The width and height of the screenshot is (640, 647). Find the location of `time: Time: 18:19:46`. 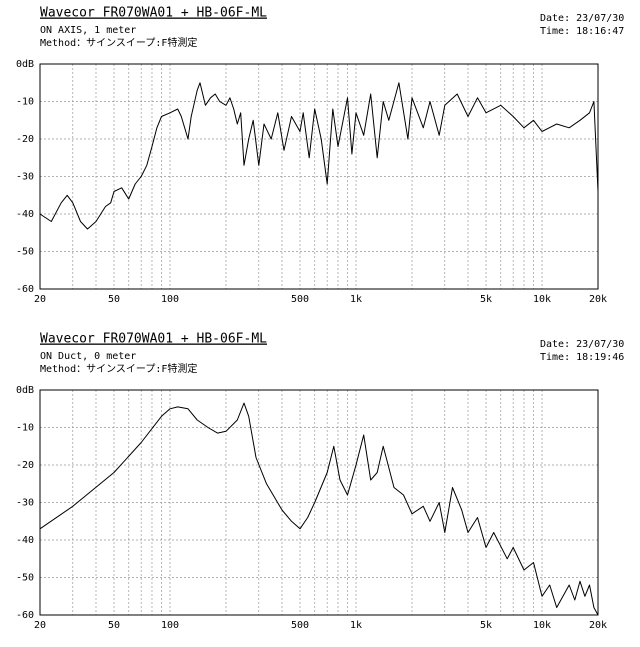

time: Time: 18:19:46 is located at coordinates (582, 357).